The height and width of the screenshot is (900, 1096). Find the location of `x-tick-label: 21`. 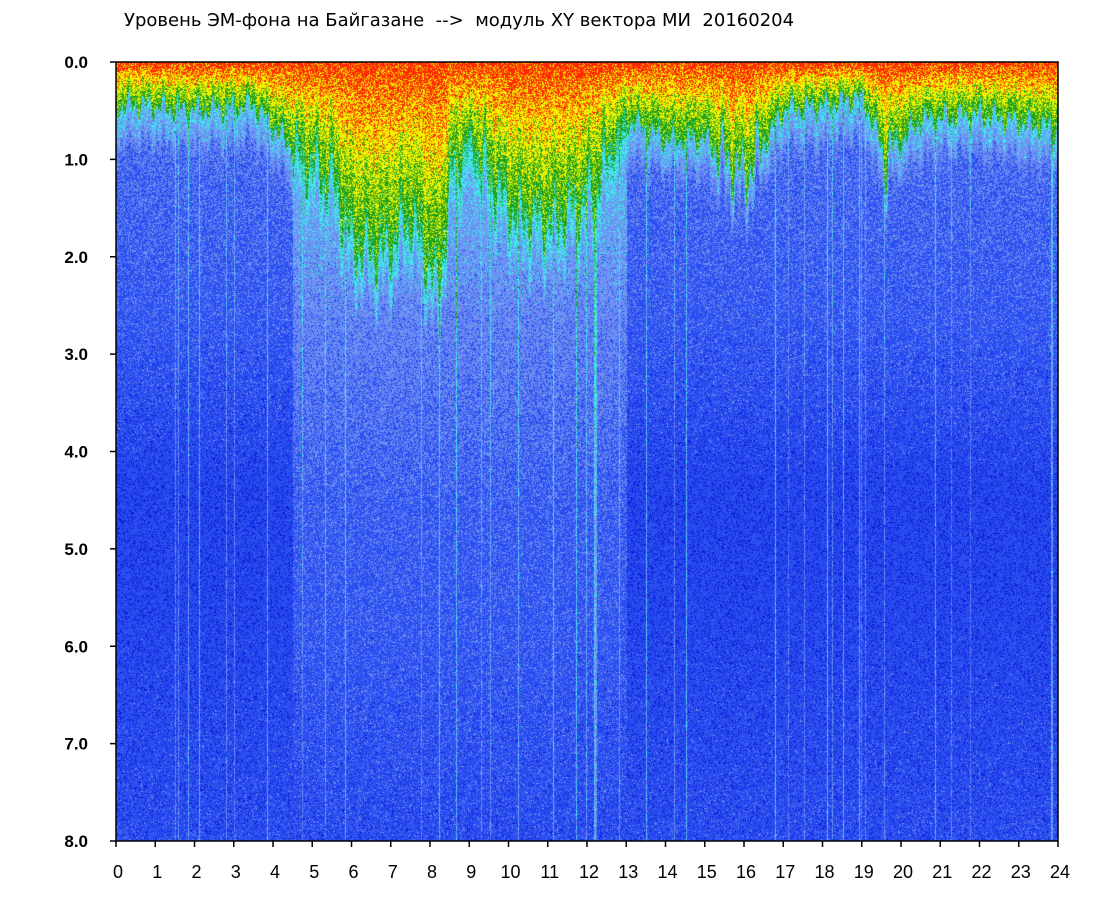

x-tick-label: 21 is located at coordinates (942, 872).